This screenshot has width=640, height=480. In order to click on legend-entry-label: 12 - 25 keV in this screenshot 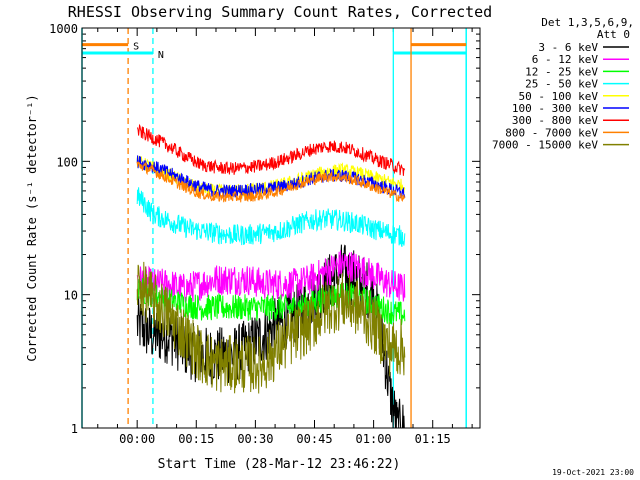, I will do `click(561, 71)`.